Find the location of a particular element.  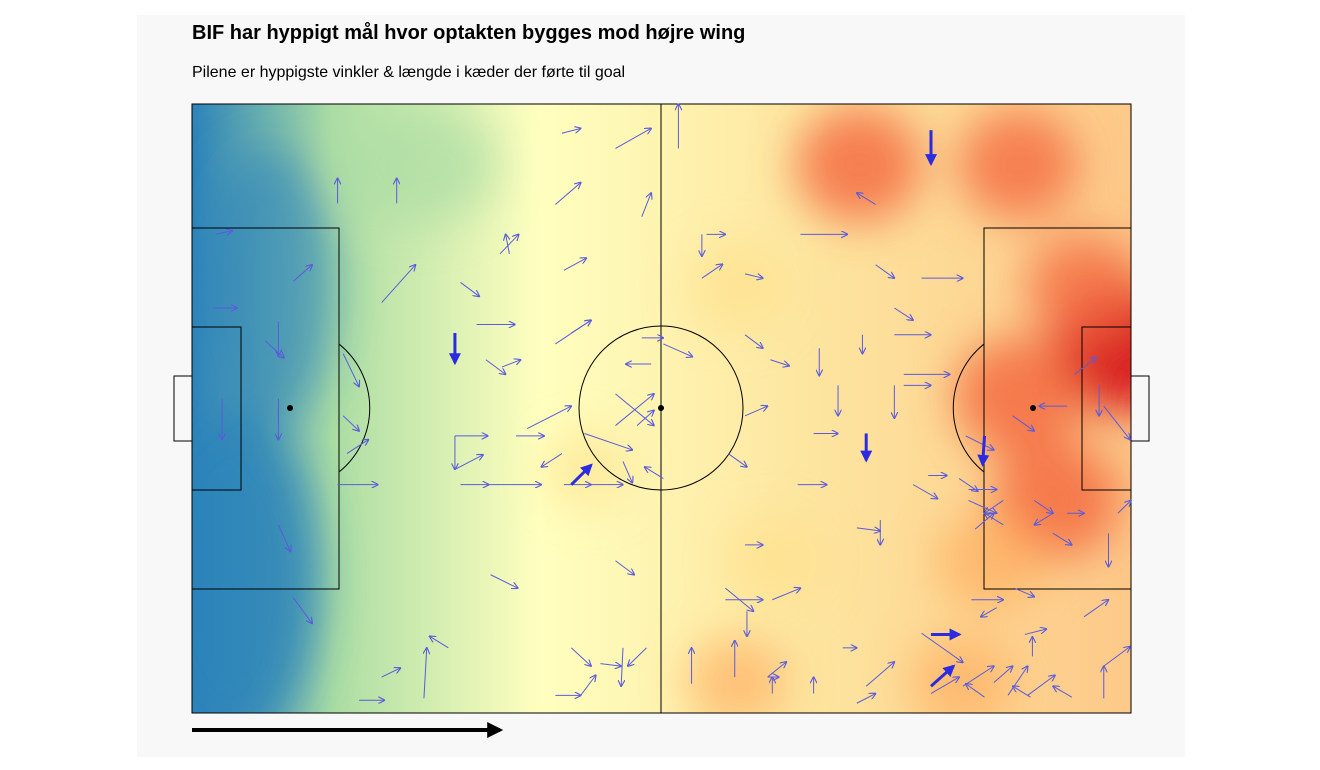

centre-spot is located at coordinates (661, 408).